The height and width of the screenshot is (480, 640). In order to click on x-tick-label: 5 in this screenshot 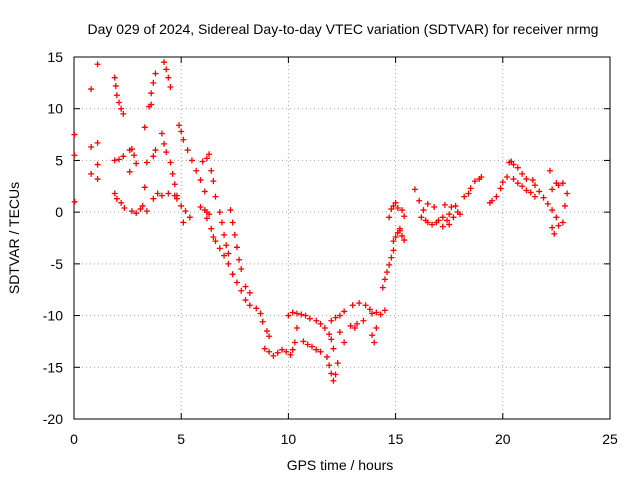, I will do `click(181, 439)`.